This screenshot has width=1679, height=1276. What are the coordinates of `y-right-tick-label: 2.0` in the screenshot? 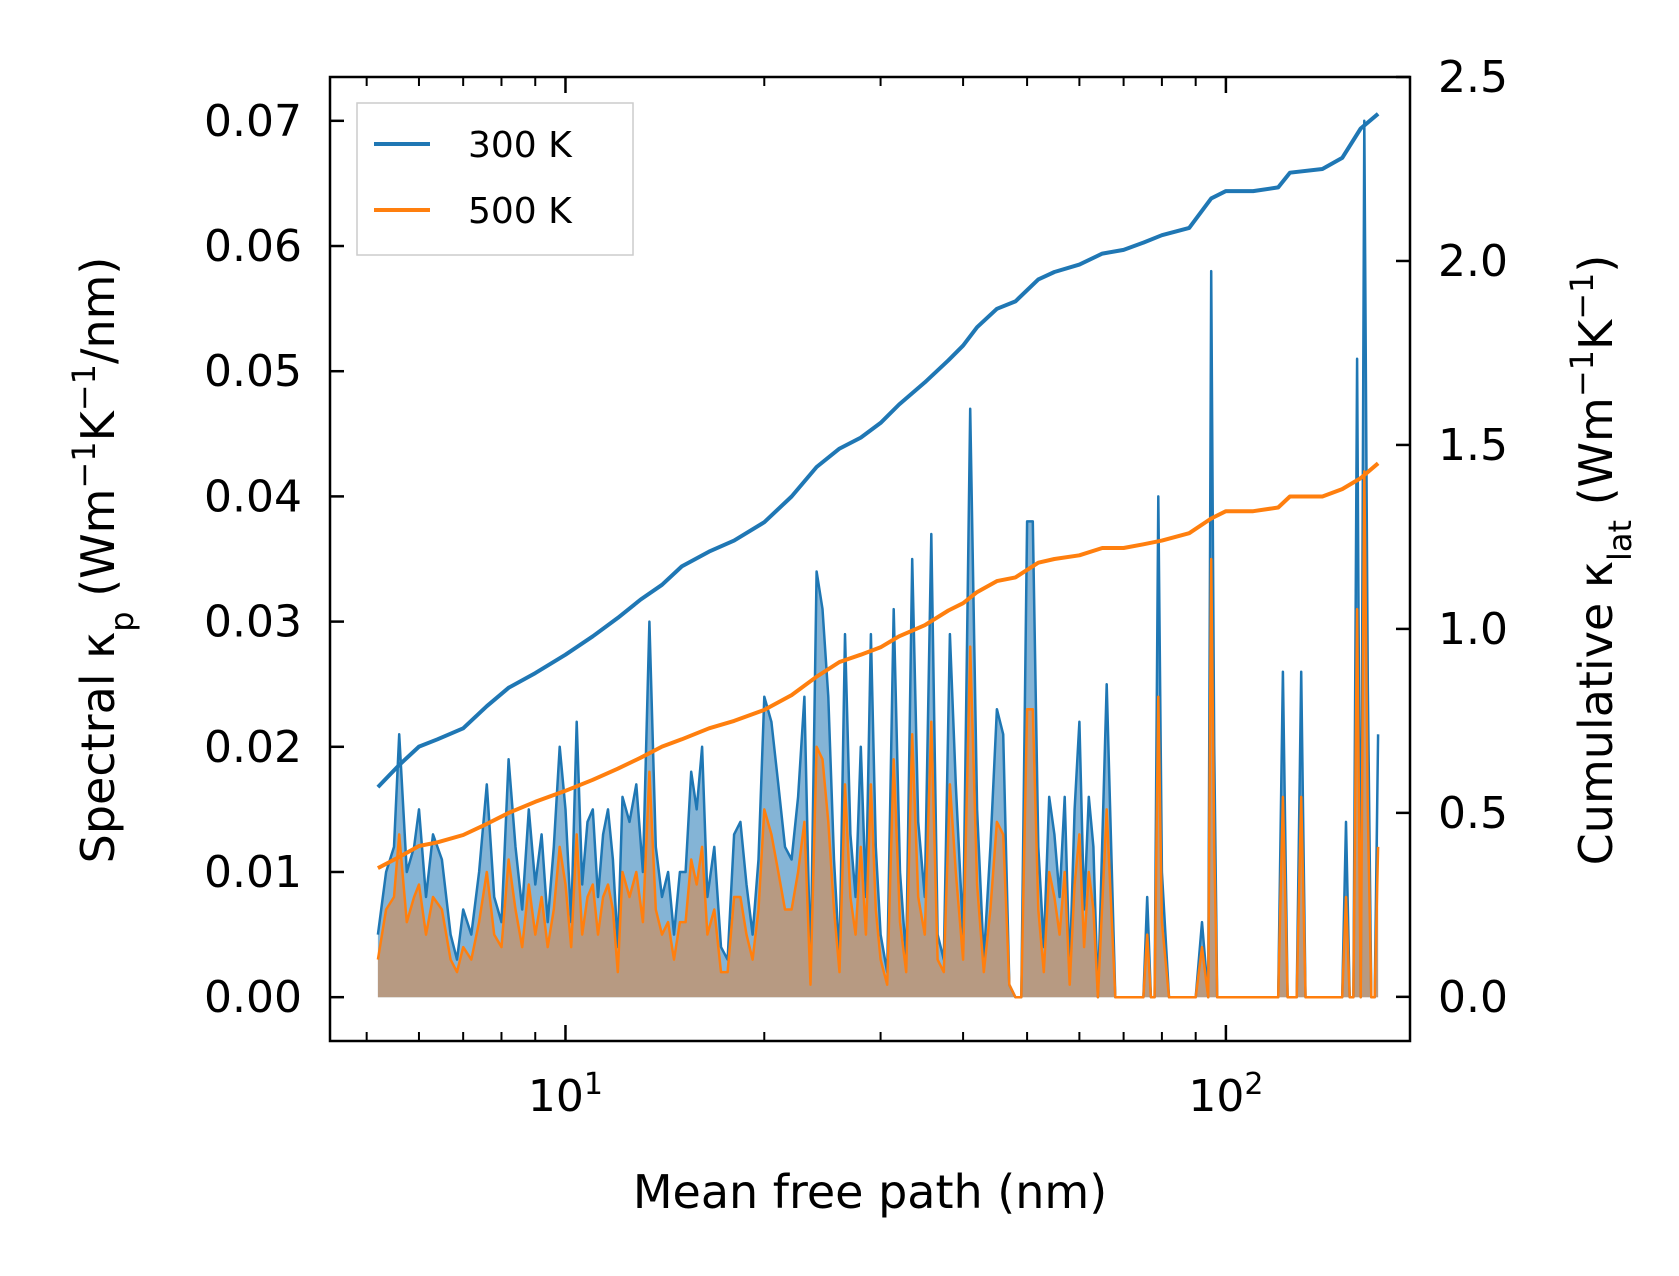 It's located at (1473, 261).